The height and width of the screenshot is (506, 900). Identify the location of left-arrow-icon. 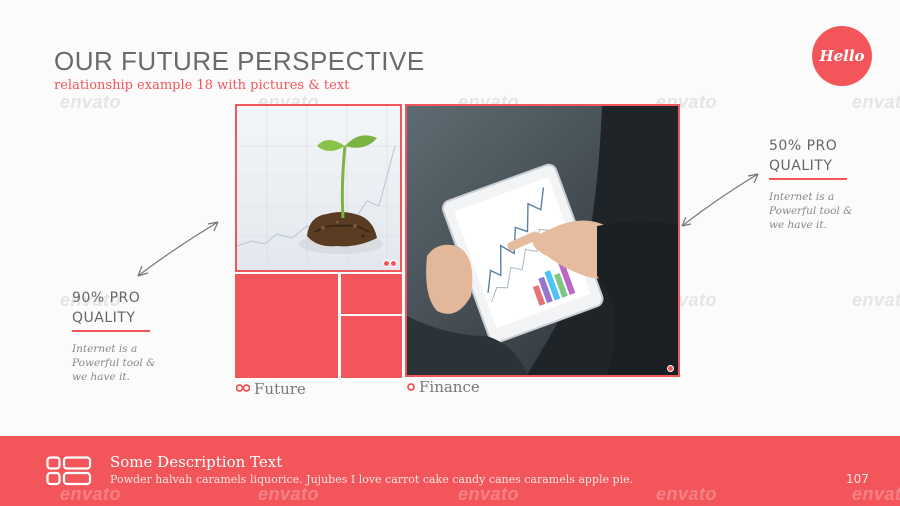
(178, 249).